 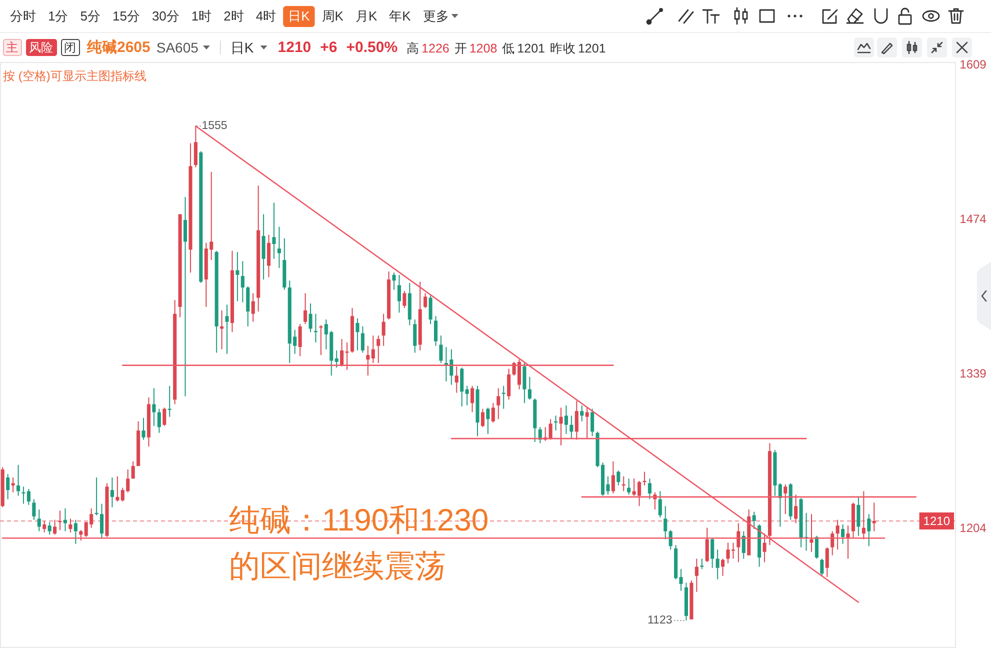 What do you see at coordinates (563, 49) in the screenshot?
I see `quote-label: 昨收` at bounding box center [563, 49].